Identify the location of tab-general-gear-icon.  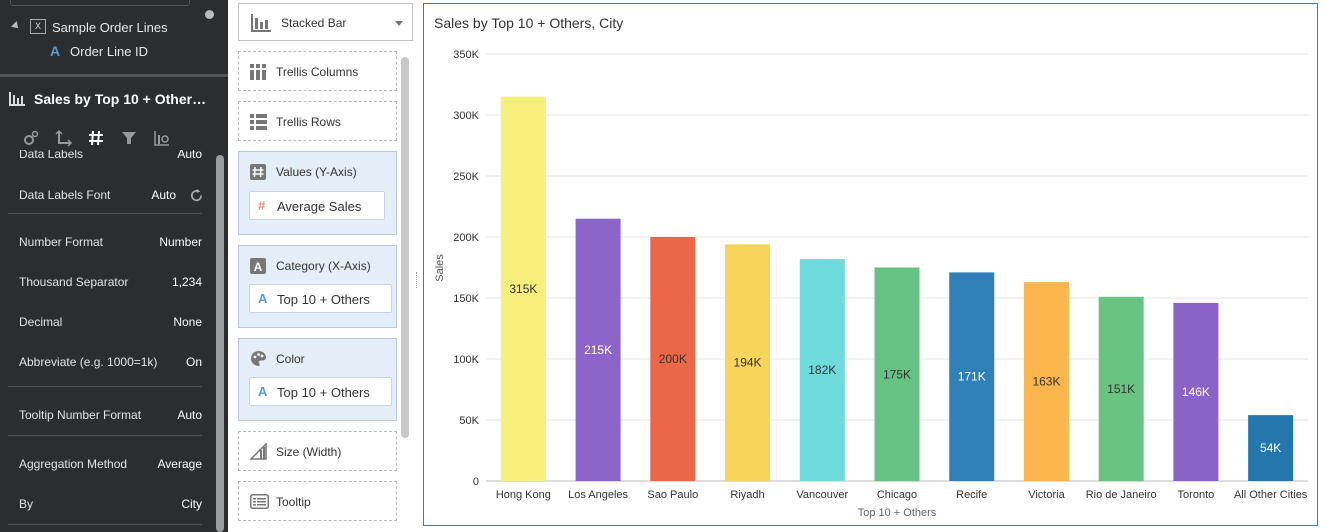
(31, 138).